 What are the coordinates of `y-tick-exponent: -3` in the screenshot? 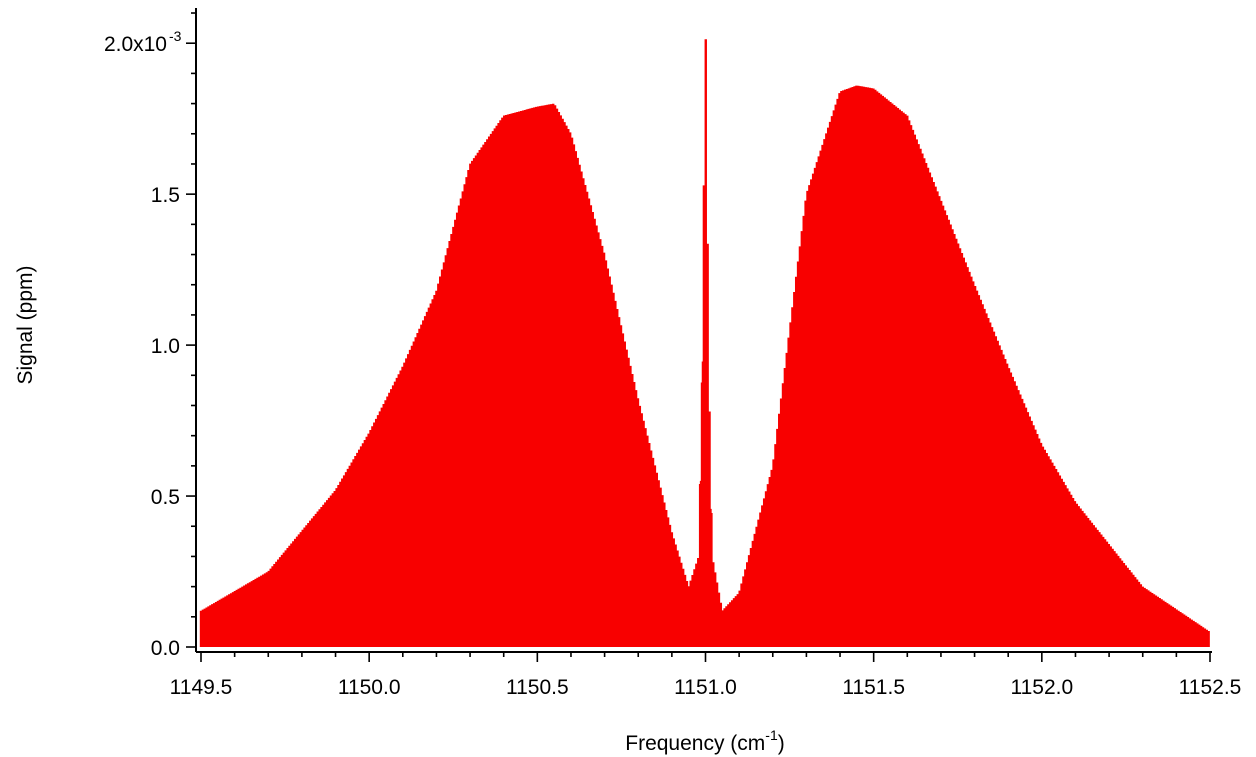 It's located at (175, 36).